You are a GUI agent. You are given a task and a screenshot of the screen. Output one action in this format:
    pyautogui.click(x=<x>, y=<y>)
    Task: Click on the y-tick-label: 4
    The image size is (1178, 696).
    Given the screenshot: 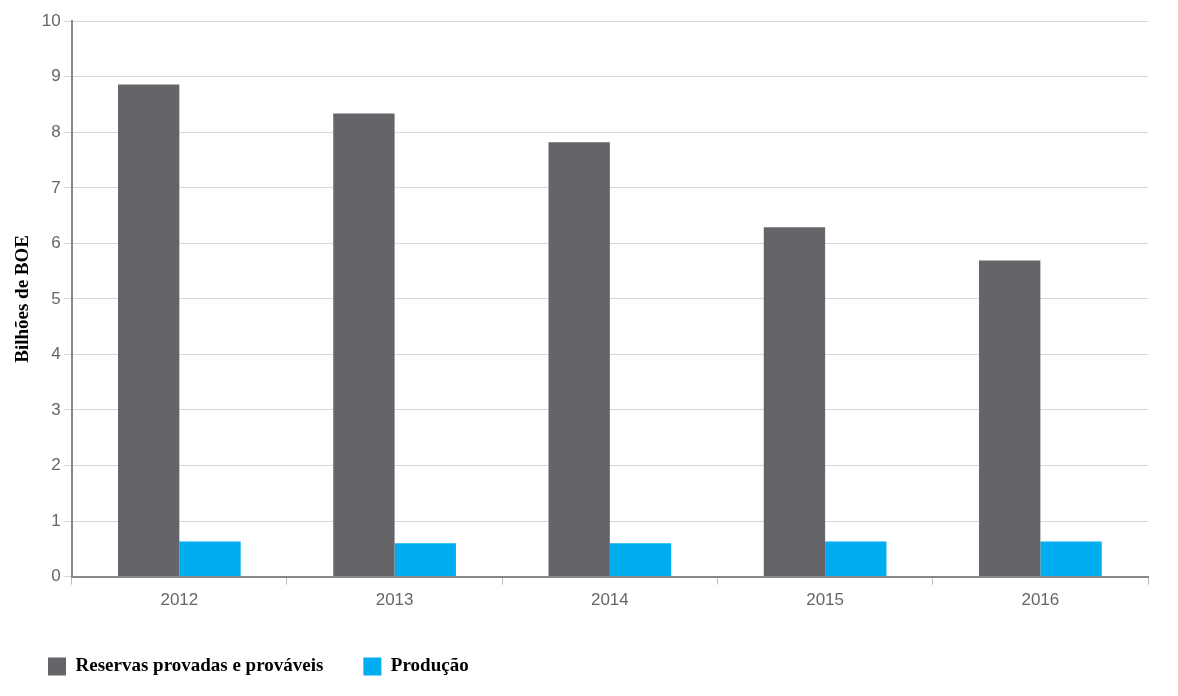 What is the action you would take?
    pyautogui.click(x=56, y=354)
    